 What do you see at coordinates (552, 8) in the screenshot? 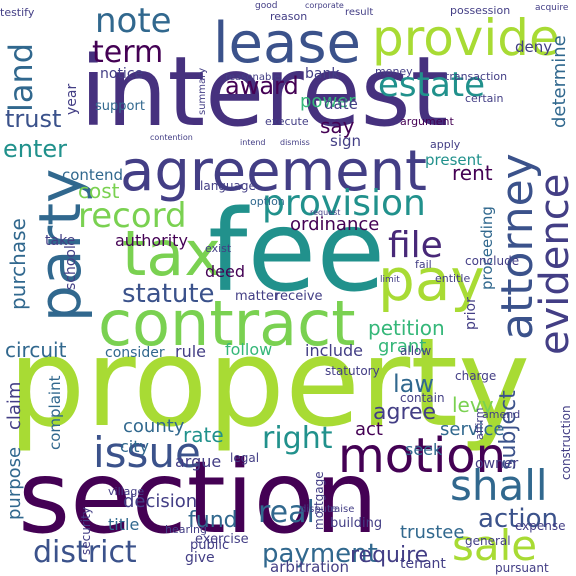
I see `word: acquire` at bounding box center [552, 8].